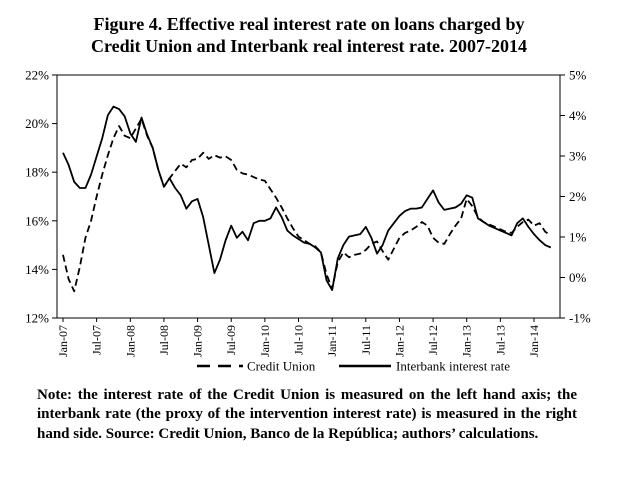 This screenshot has width=618, height=483. I want to click on x-axis-tick-label: Jan-12, so click(399, 341).